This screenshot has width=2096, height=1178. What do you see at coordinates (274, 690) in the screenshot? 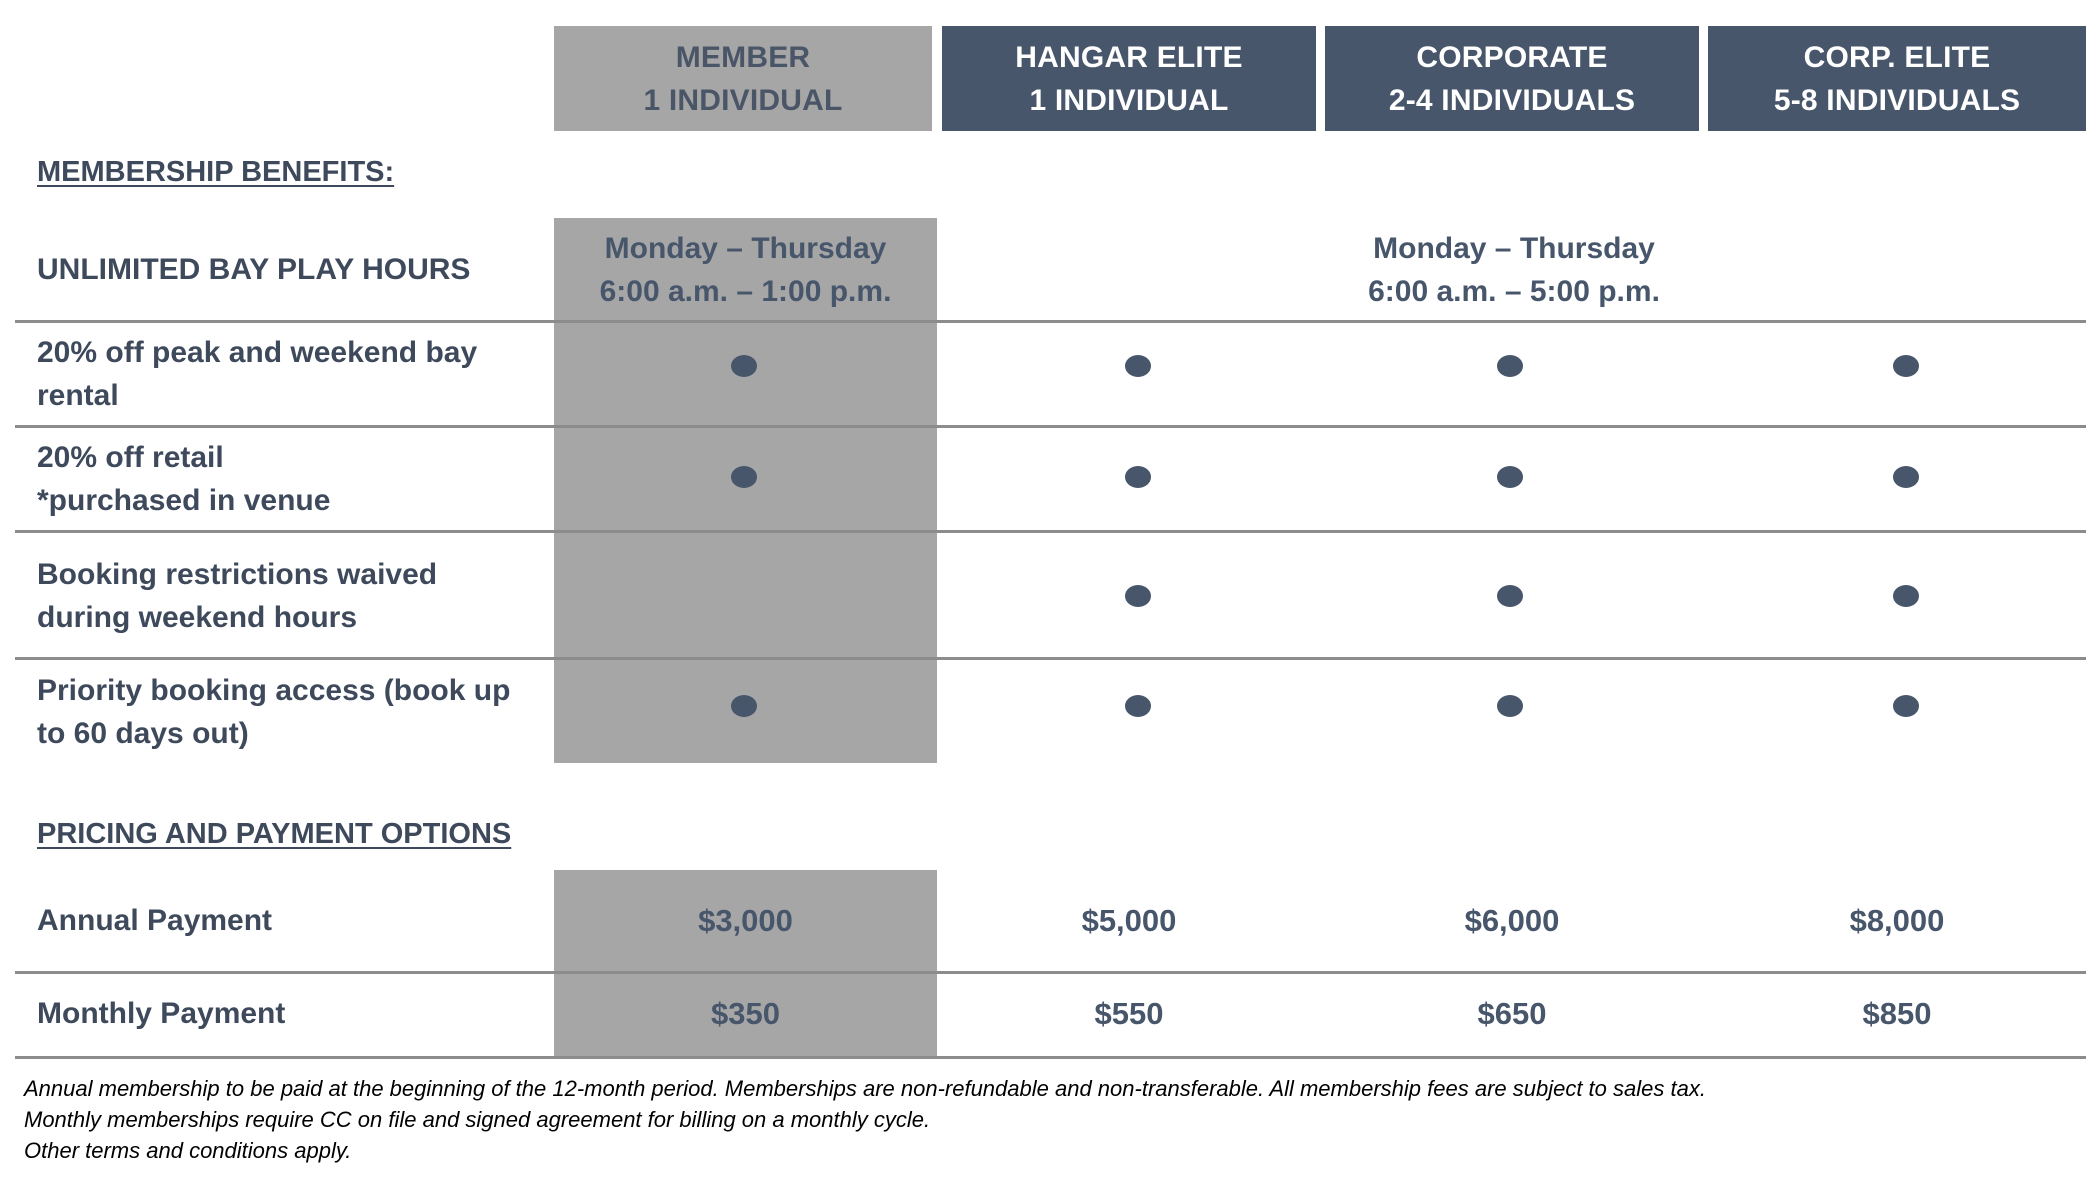
I see `benefit-label-line: Priority booking access (book up` at bounding box center [274, 690].